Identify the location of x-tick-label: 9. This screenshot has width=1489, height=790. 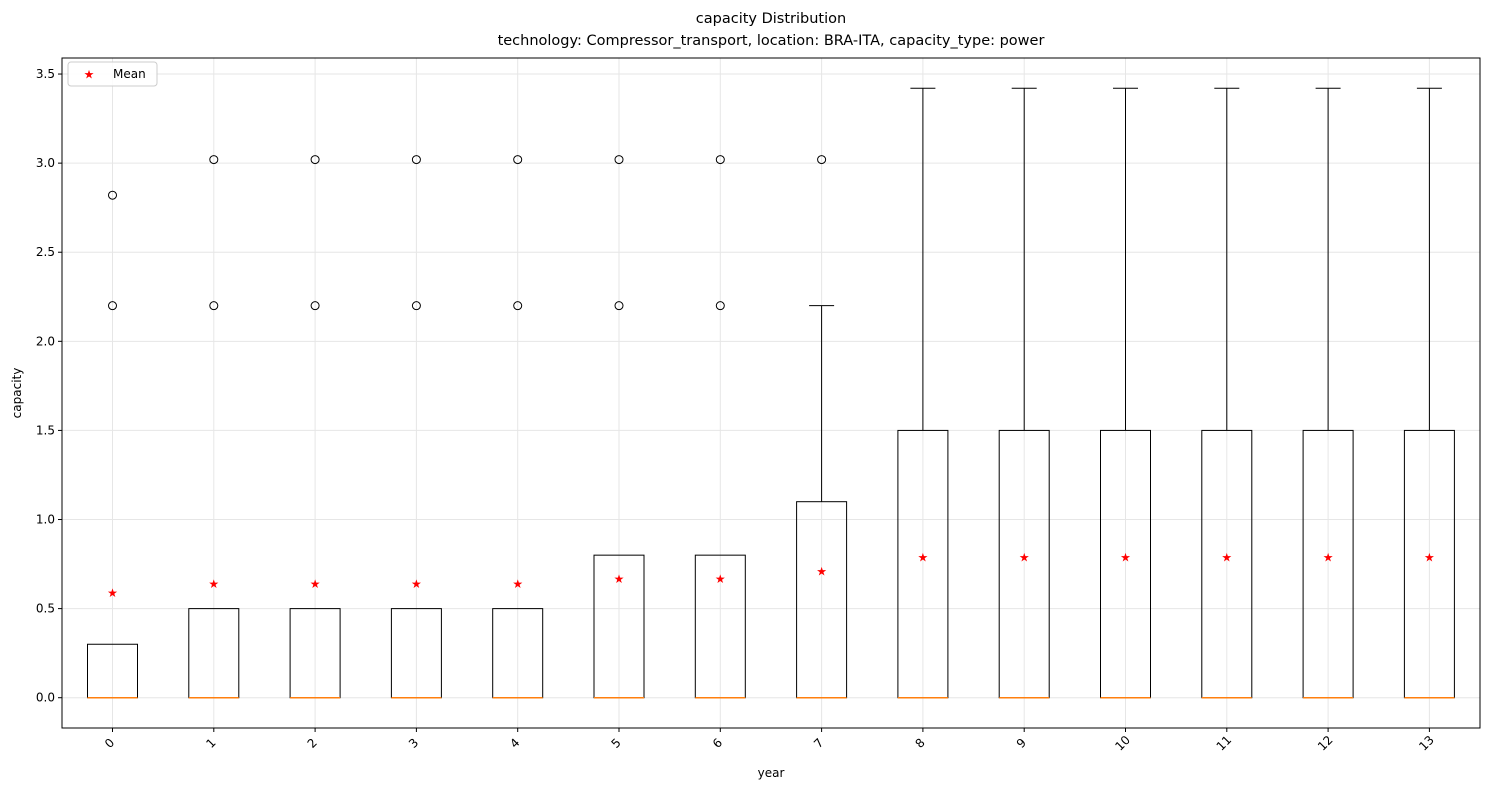
(1021, 743).